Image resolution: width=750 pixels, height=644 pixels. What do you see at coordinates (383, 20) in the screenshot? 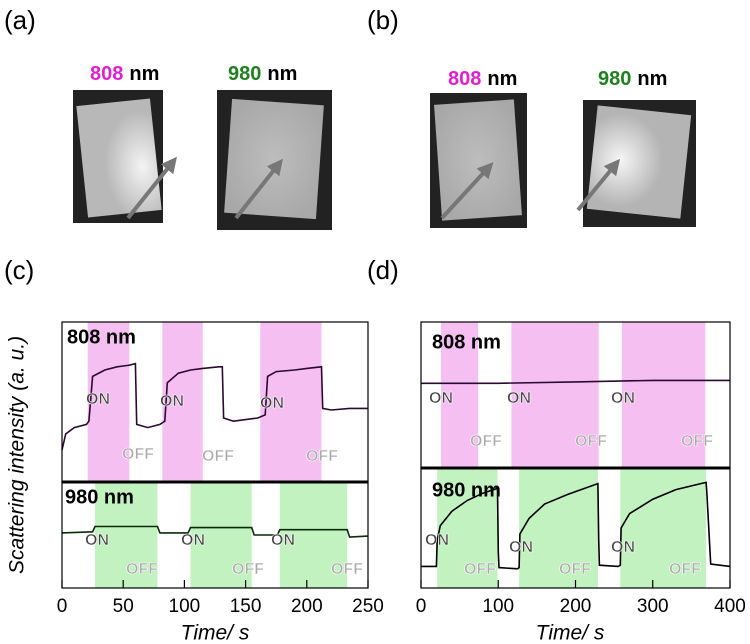
I see `panel-label: (b)` at bounding box center [383, 20].